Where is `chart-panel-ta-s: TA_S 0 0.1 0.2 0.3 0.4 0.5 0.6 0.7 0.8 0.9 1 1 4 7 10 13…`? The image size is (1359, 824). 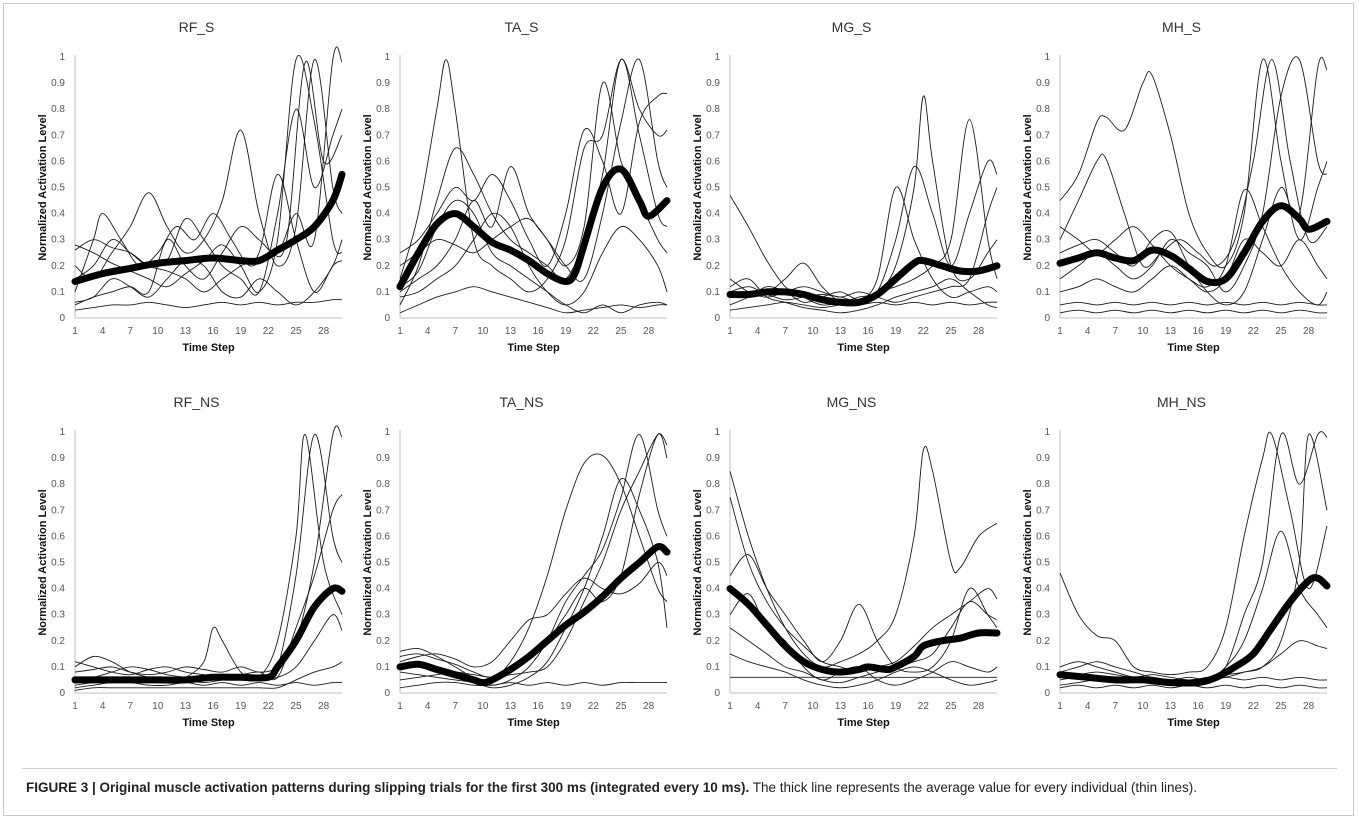 chart-panel-ta-s: TA_S 0 0.1 0.2 0.3 0.4 0.5 0.6 0.7 0.8 0.9 1 1 4 7 10 13… is located at coordinates (510, 197).